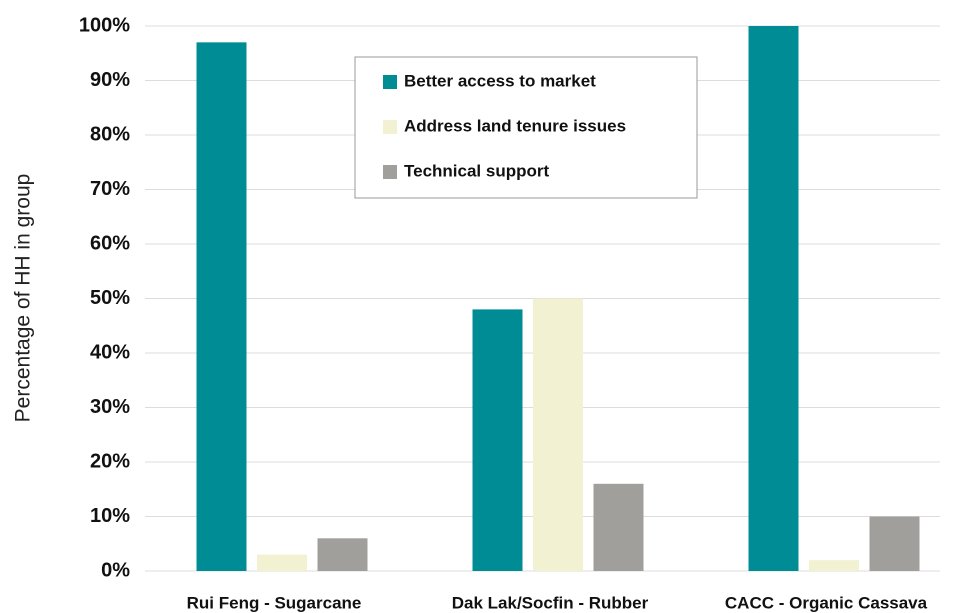  What do you see at coordinates (515, 125) in the screenshot?
I see `legend-label: Address land tenure issues` at bounding box center [515, 125].